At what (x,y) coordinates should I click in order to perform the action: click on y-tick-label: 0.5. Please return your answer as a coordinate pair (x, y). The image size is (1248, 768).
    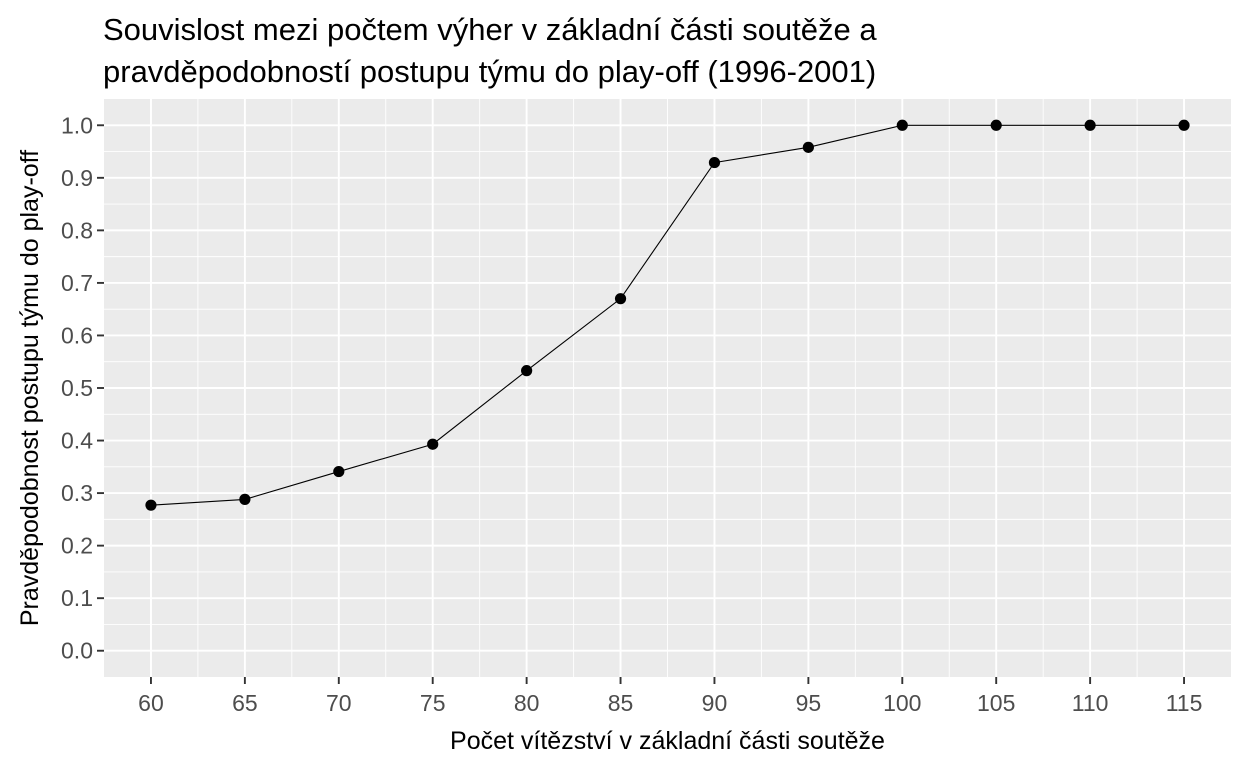
    Looking at the image, I should click on (77, 388).